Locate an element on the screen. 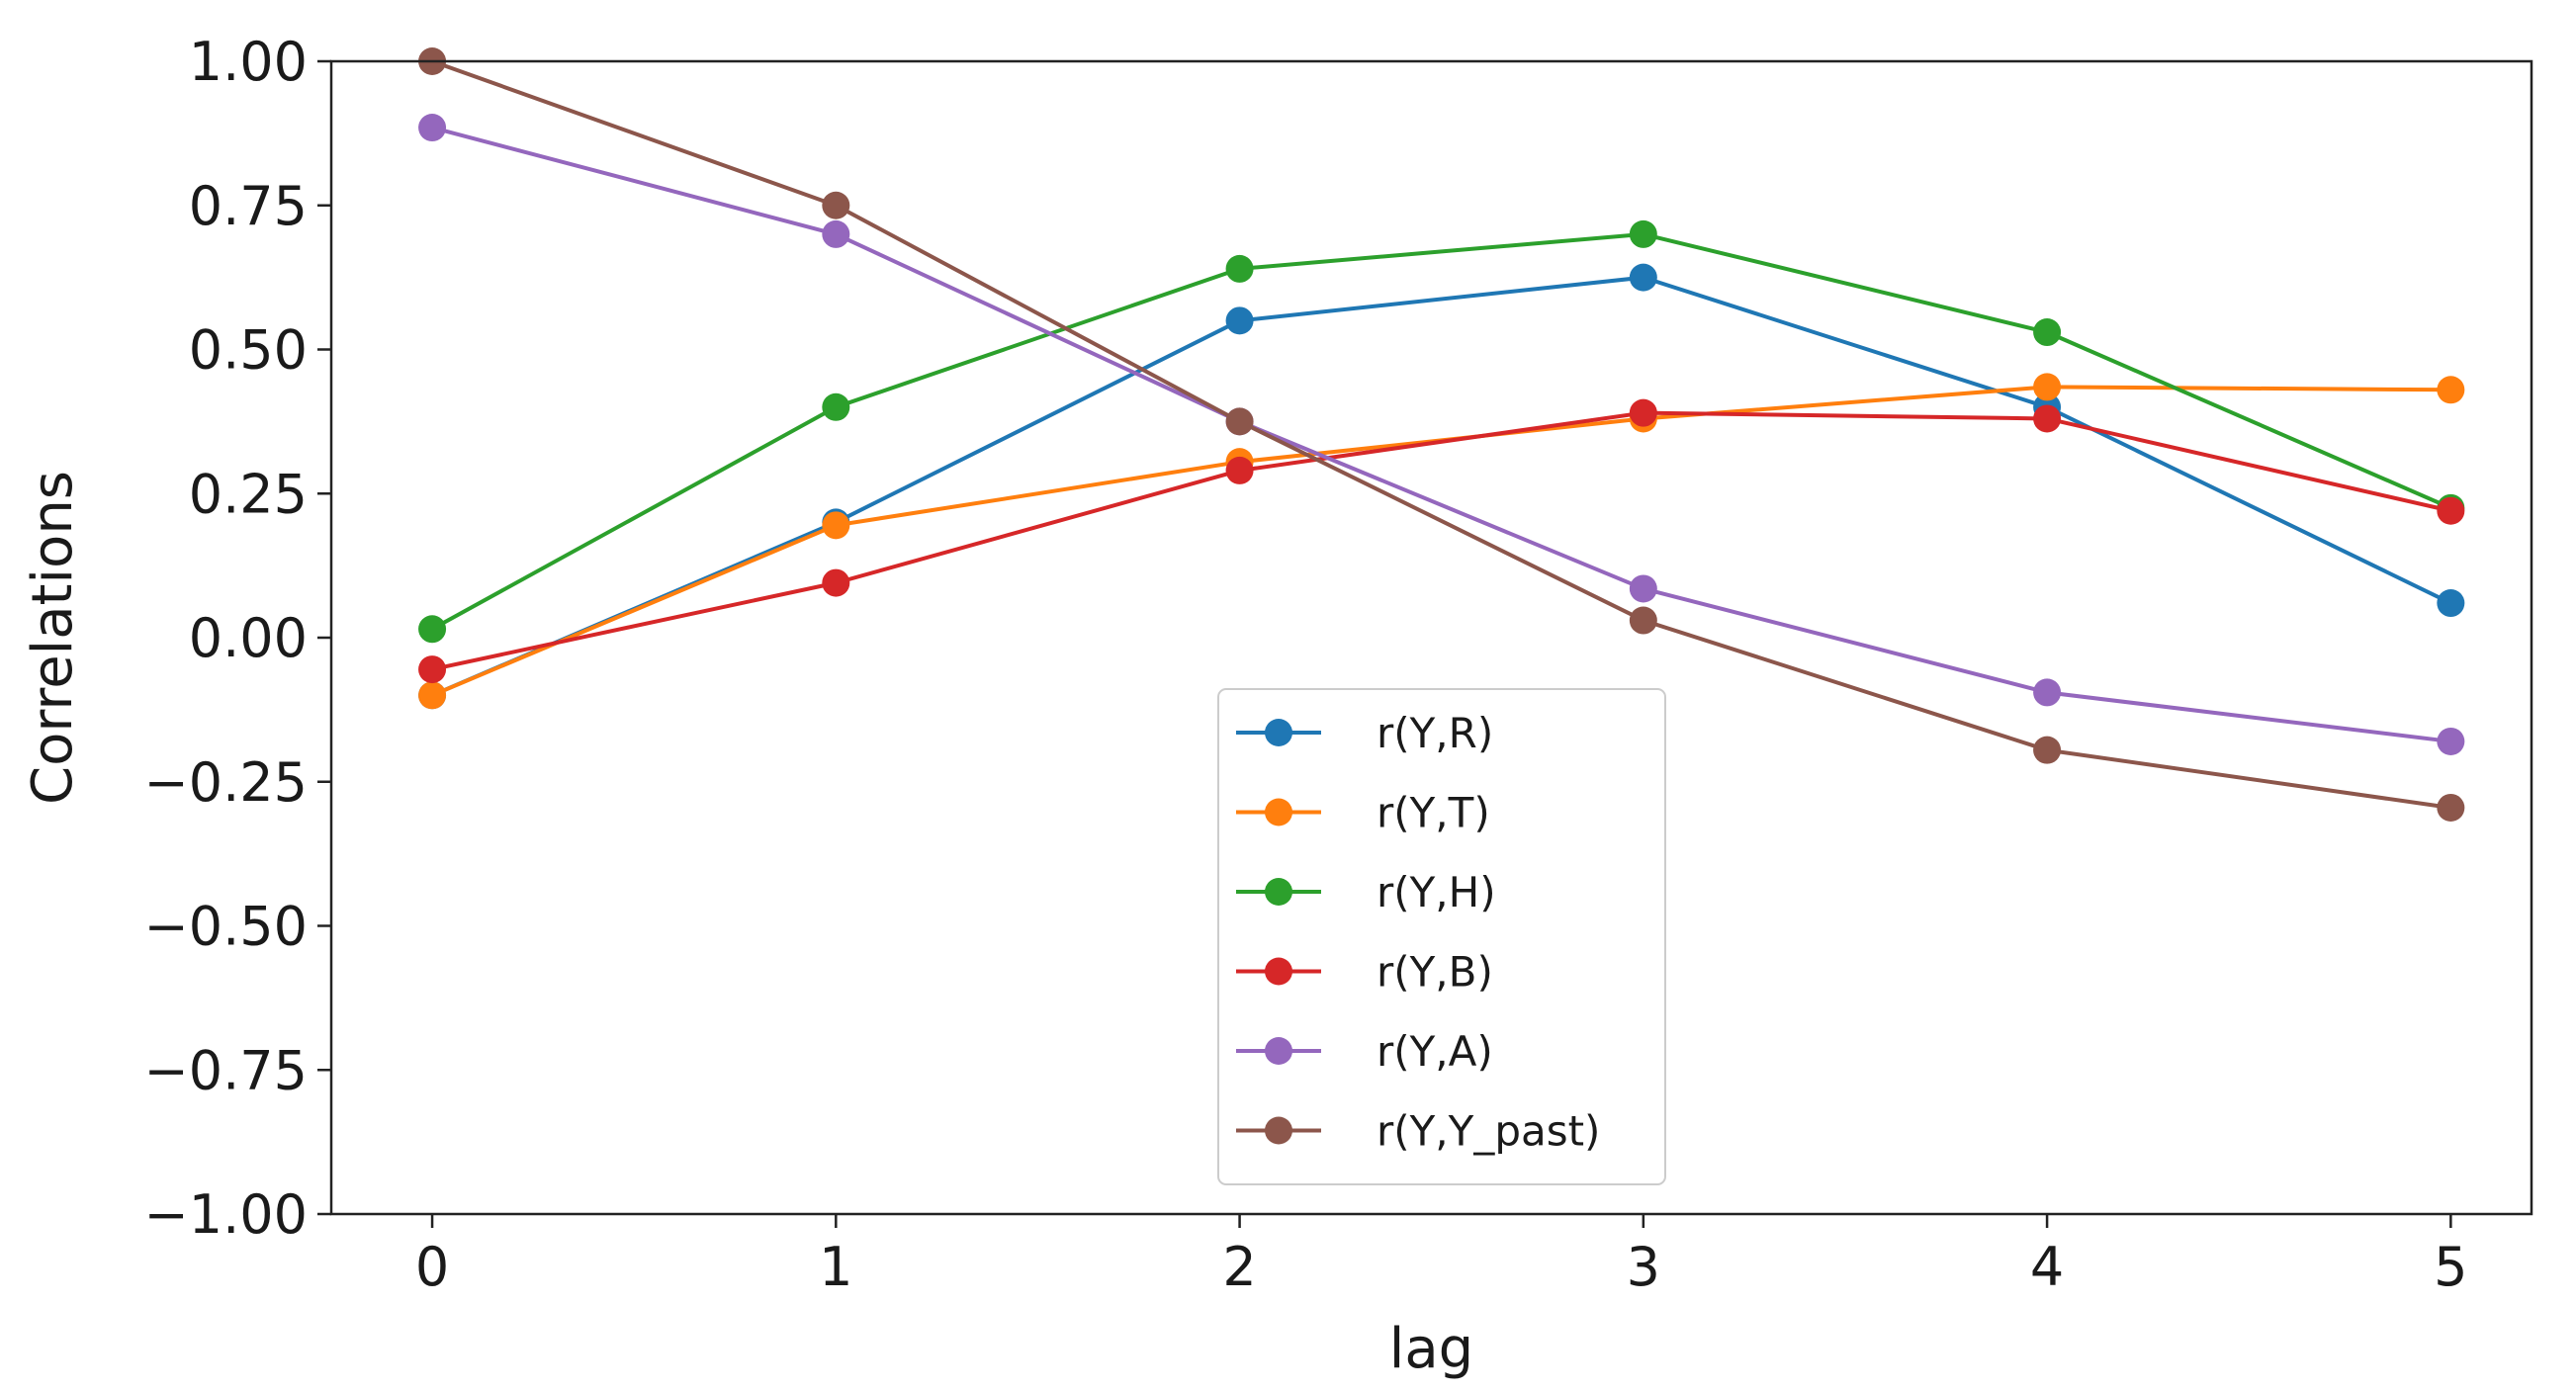  y-axis-title: Correlations is located at coordinates (53, 638).